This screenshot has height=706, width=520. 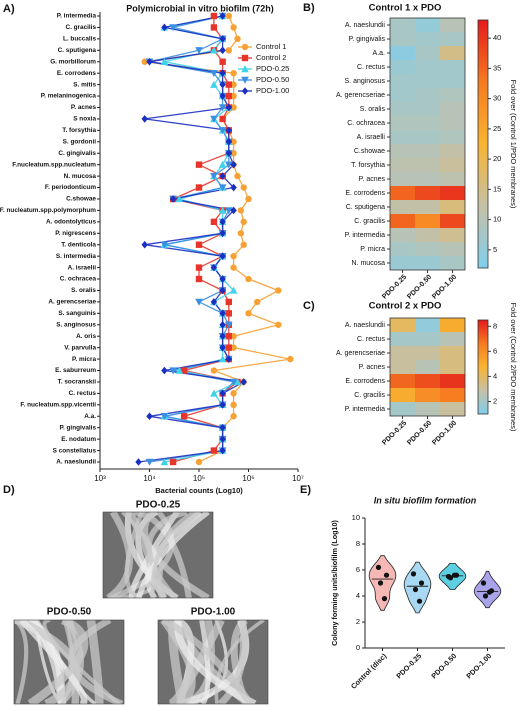 I want to click on x-tick-label: Control (disc), so click(x=369, y=671).